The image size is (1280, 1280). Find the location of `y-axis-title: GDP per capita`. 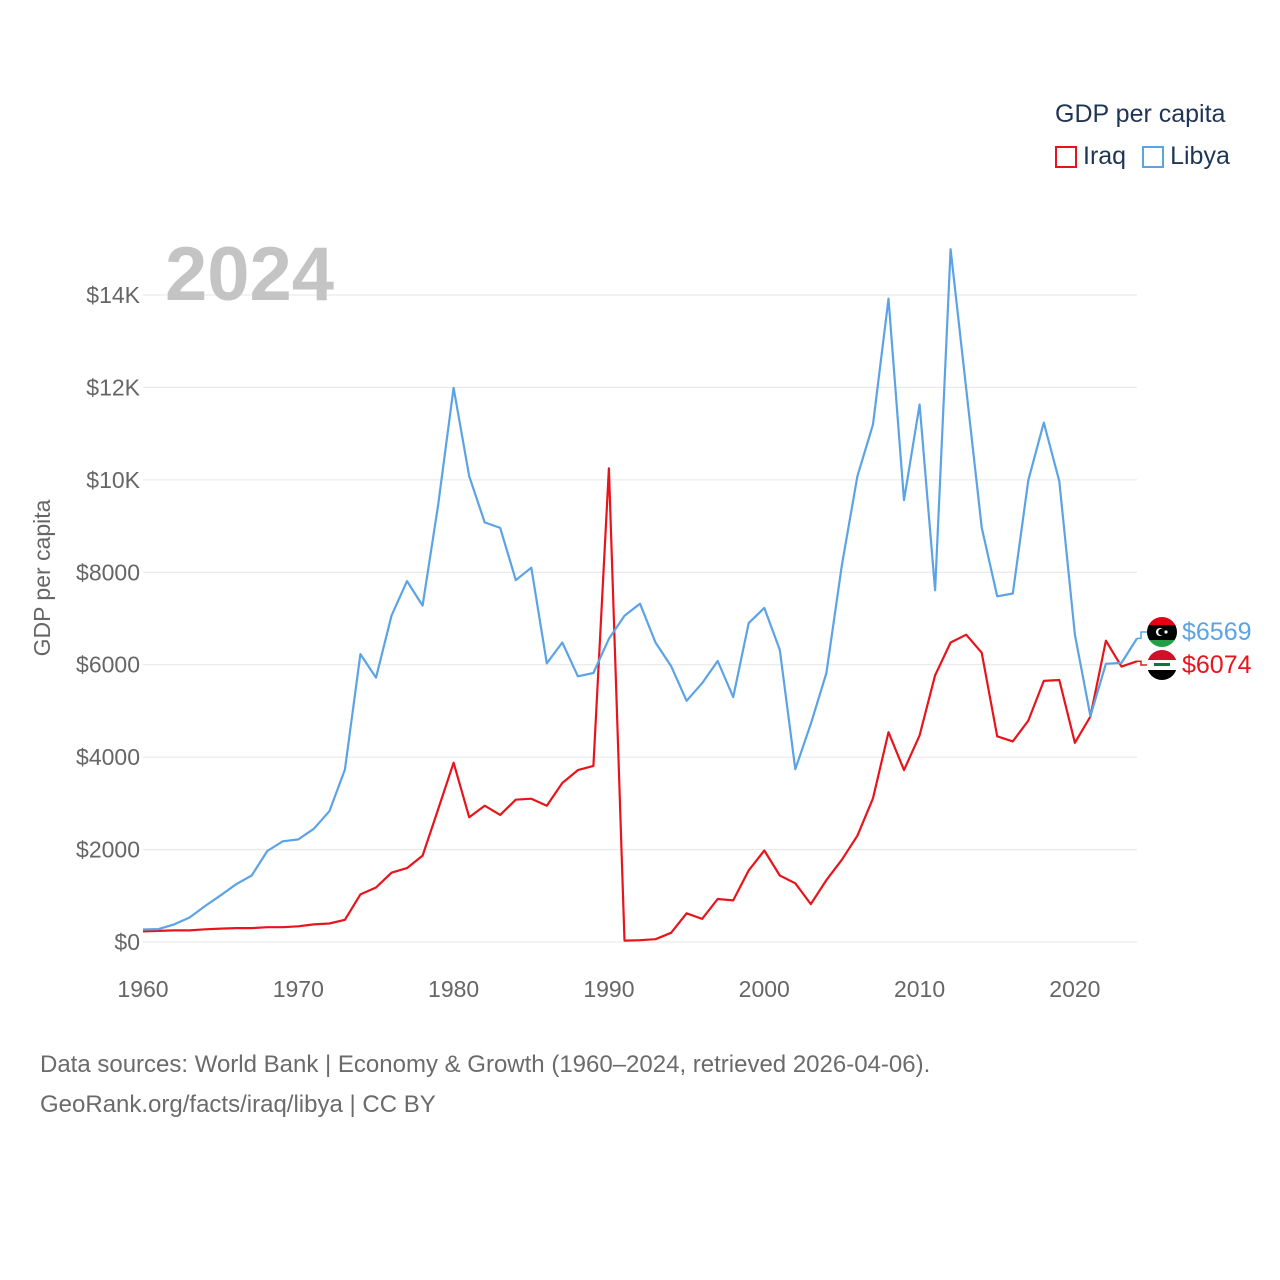

y-axis-title: GDP per capita is located at coordinates (42, 577).